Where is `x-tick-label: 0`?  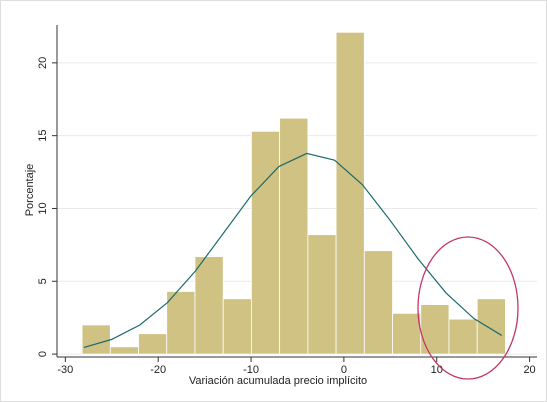 x-tick-label: 0 is located at coordinates (344, 370).